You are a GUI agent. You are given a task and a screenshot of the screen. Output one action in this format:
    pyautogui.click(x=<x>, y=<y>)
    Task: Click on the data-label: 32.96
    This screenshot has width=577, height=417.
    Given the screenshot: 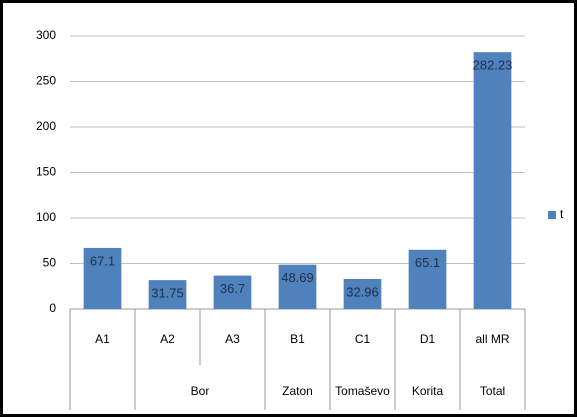 What is the action you would take?
    pyautogui.click(x=362, y=291)
    